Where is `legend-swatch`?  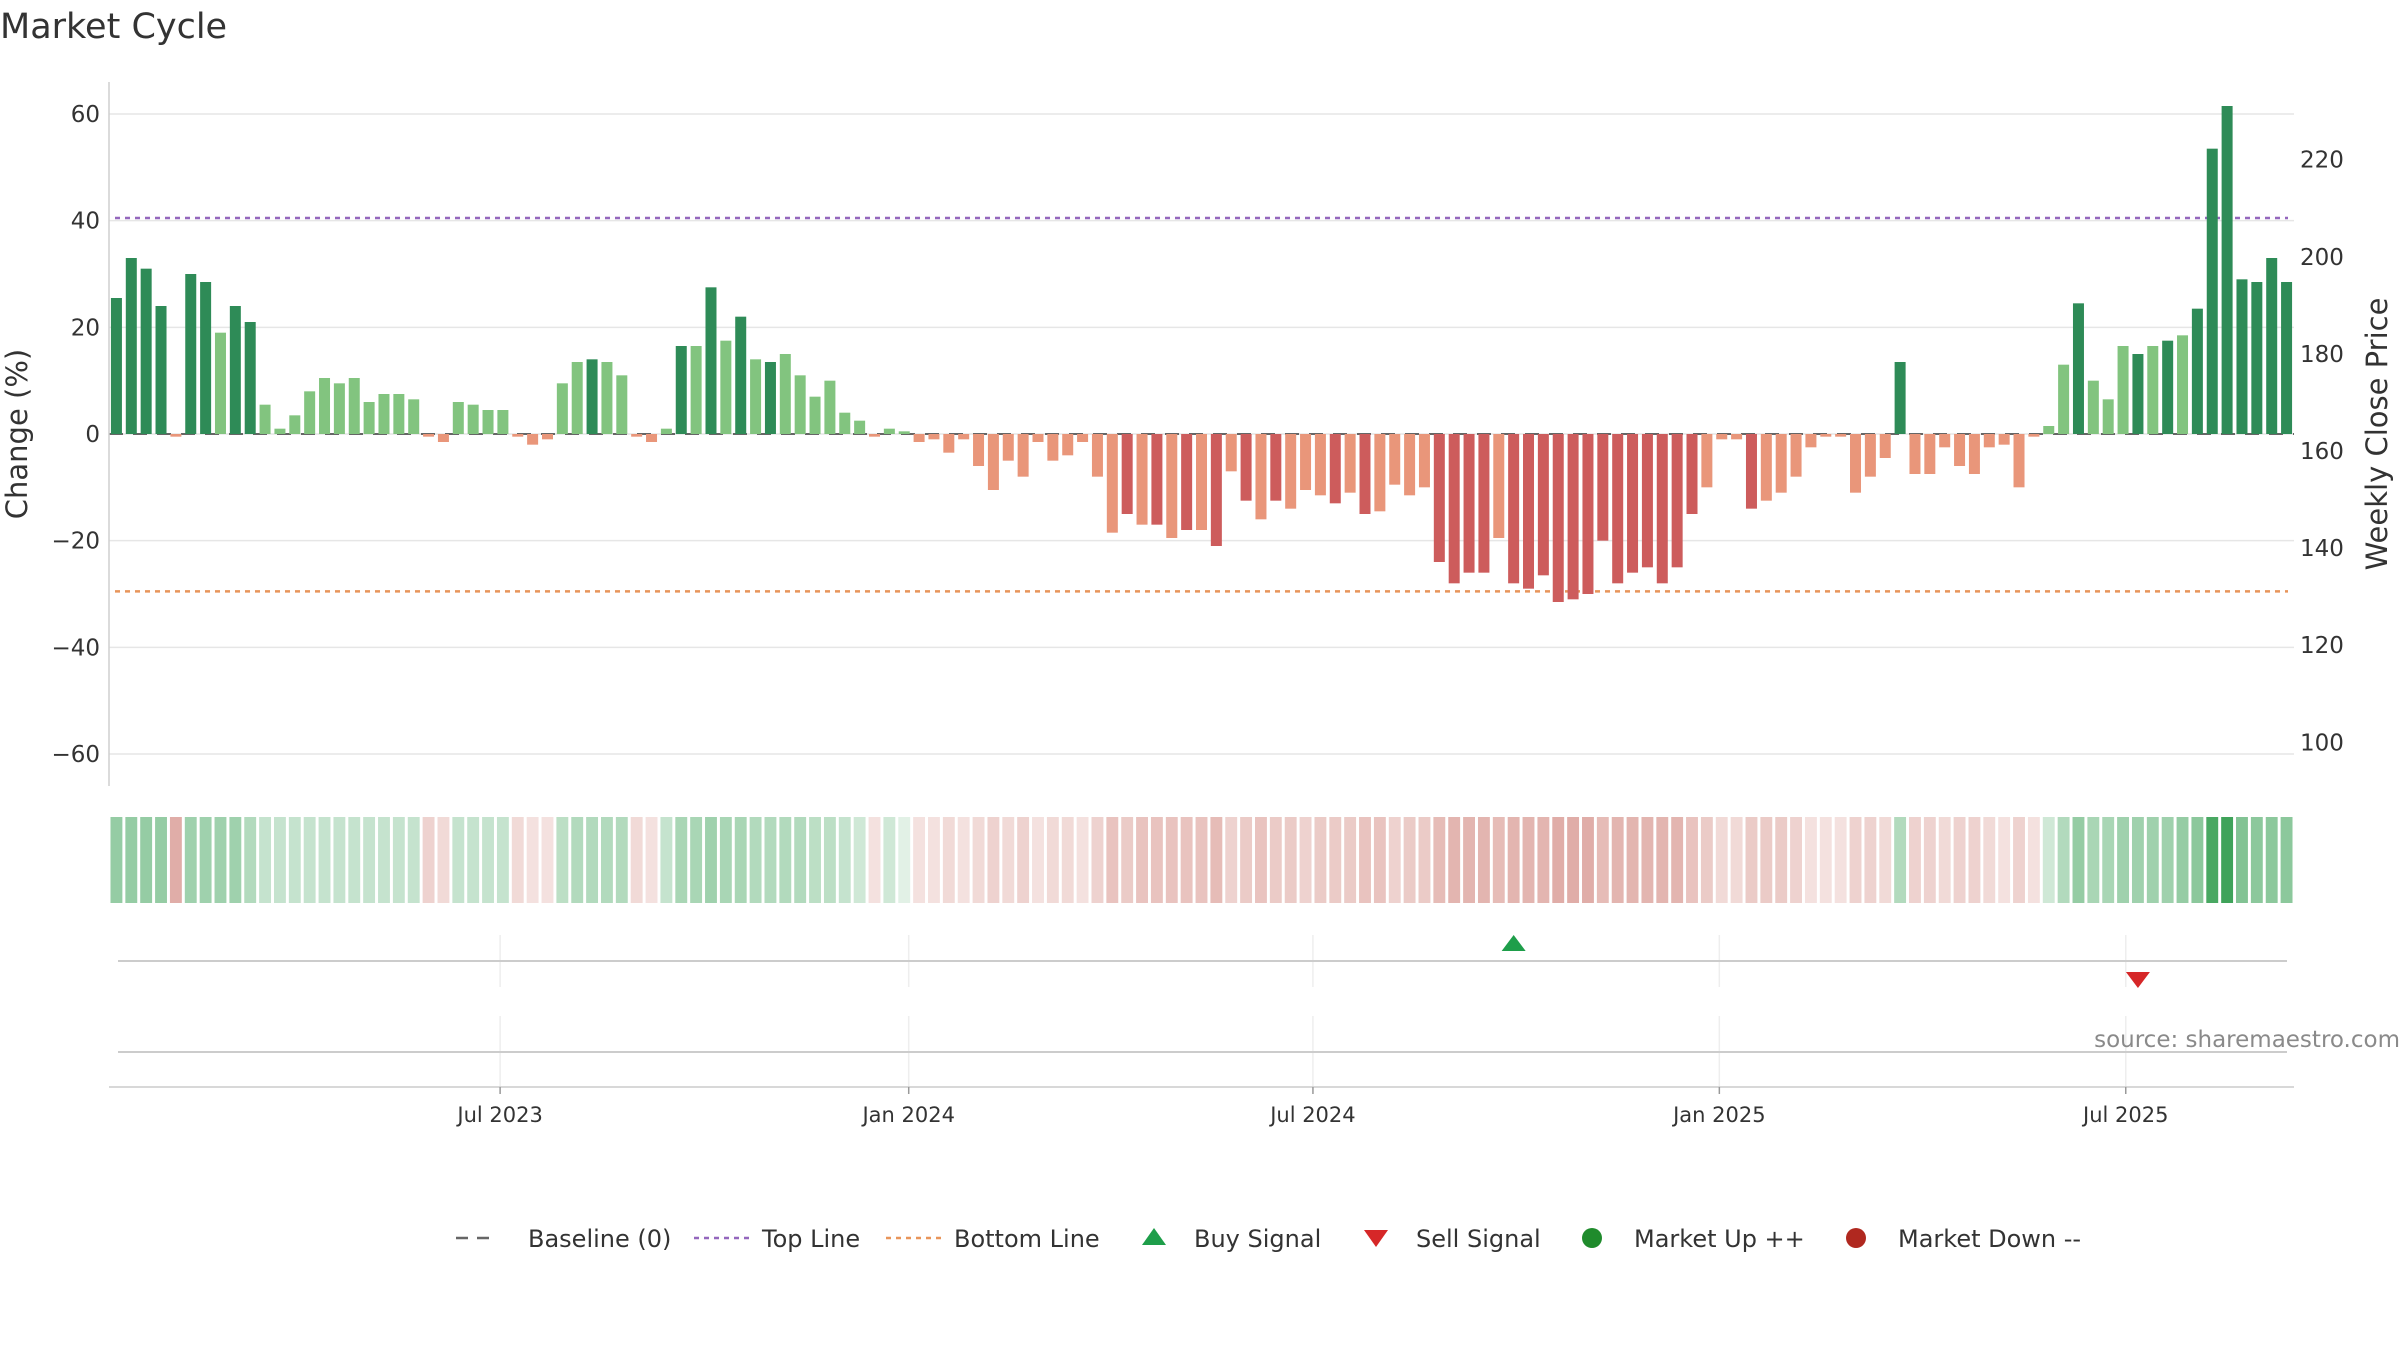 legend-swatch is located at coordinates (1856, 1238).